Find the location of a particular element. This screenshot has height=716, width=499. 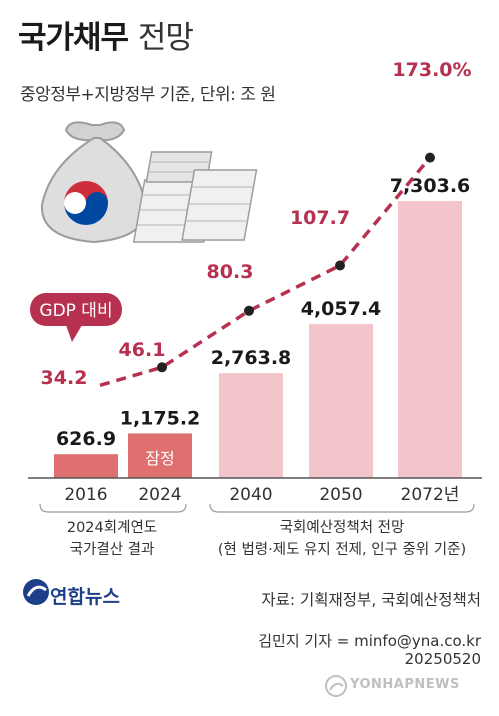

provisional-label: 잠정 is located at coordinates (159, 458).